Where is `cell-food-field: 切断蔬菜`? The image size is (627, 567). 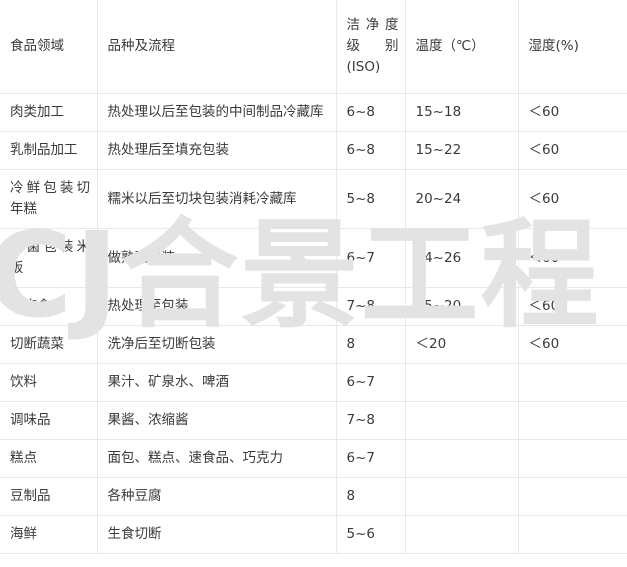
cell-food-field: 切断蔬菜 is located at coordinates (49, 344).